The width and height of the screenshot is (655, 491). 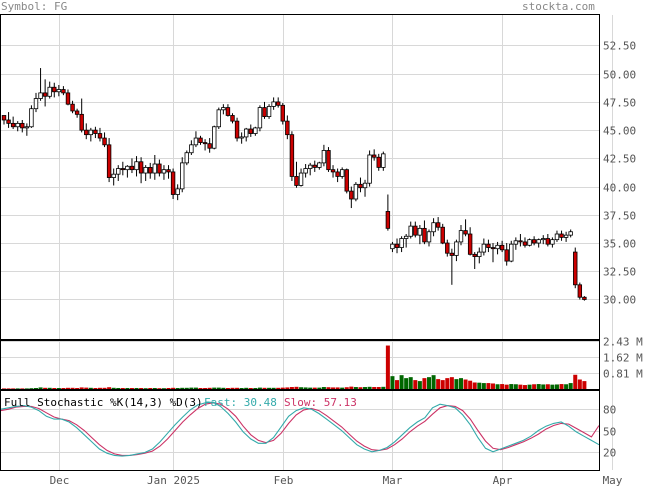 What do you see at coordinates (320, 402) in the screenshot?
I see `stoch-slow-label: Slow: 57.13` at bounding box center [320, 402].